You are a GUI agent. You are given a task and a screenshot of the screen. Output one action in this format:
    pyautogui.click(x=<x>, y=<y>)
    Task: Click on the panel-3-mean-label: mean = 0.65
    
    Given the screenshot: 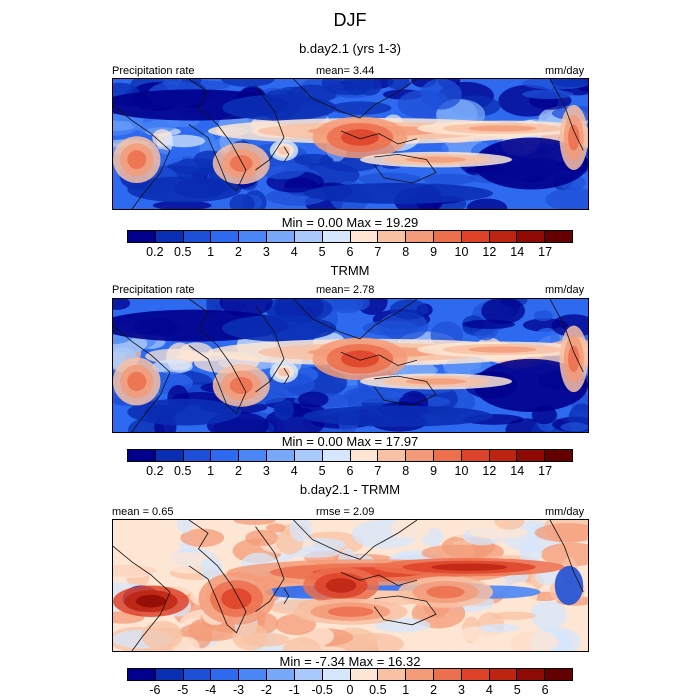 What is the action you would take?
    pyautogui.click(x=143, y=512)
    